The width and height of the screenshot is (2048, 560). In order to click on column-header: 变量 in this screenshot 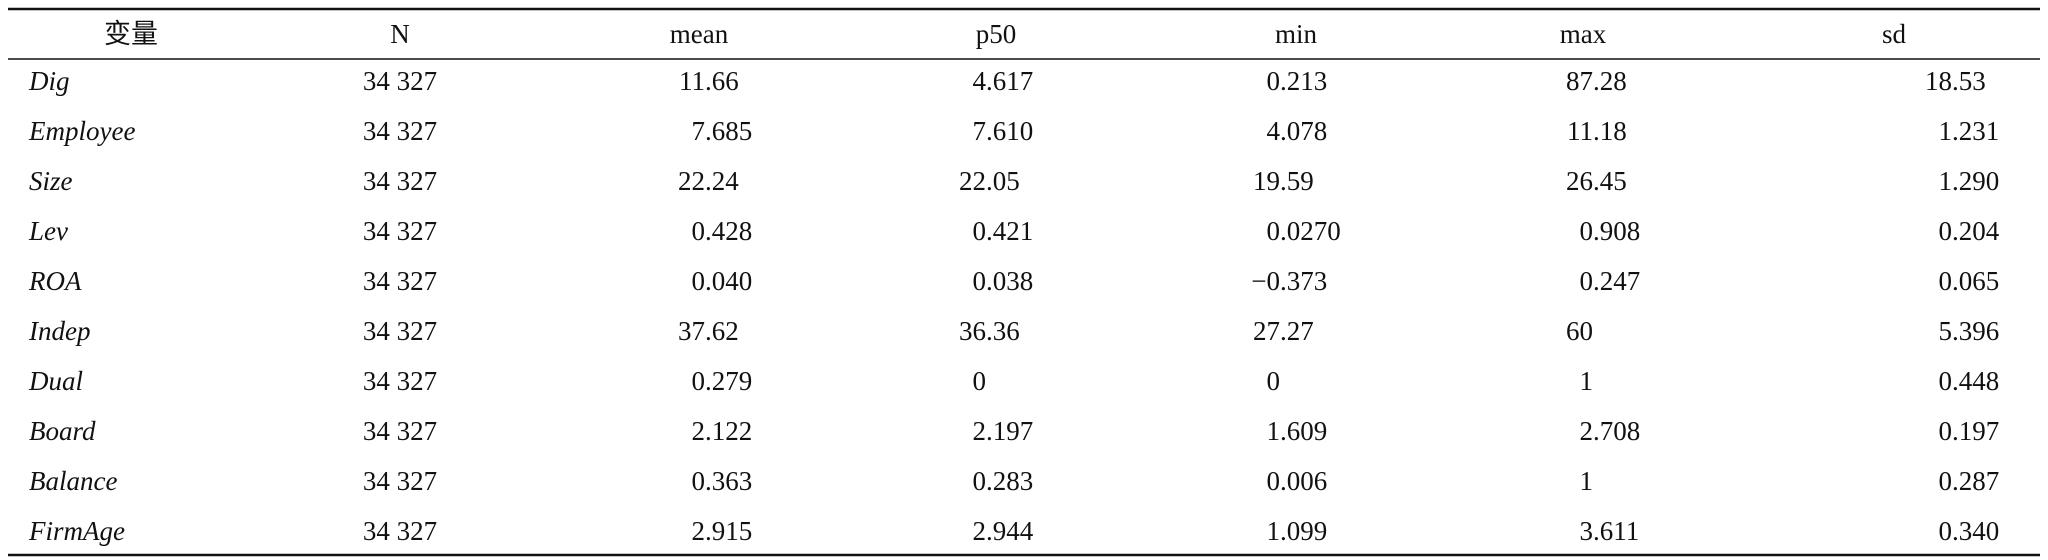, I will do `click(131, 34)`.